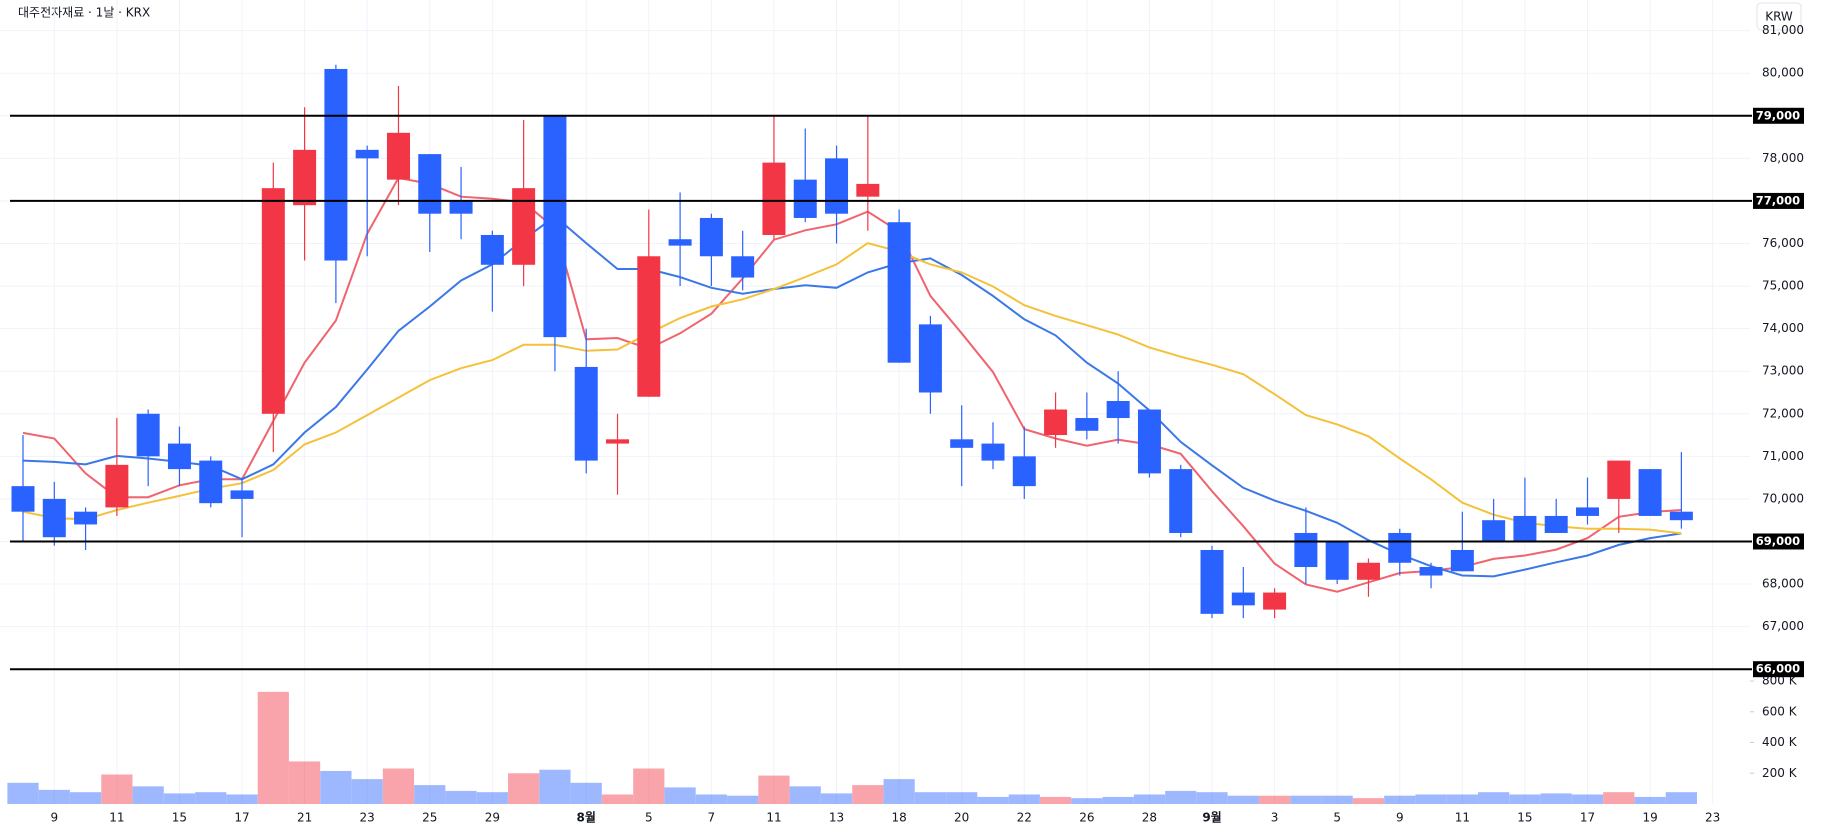  What do you see at coordinates (961, 818) in the screenshot?
I see `x-tick-label: 20` at bounding box center [961, 818].